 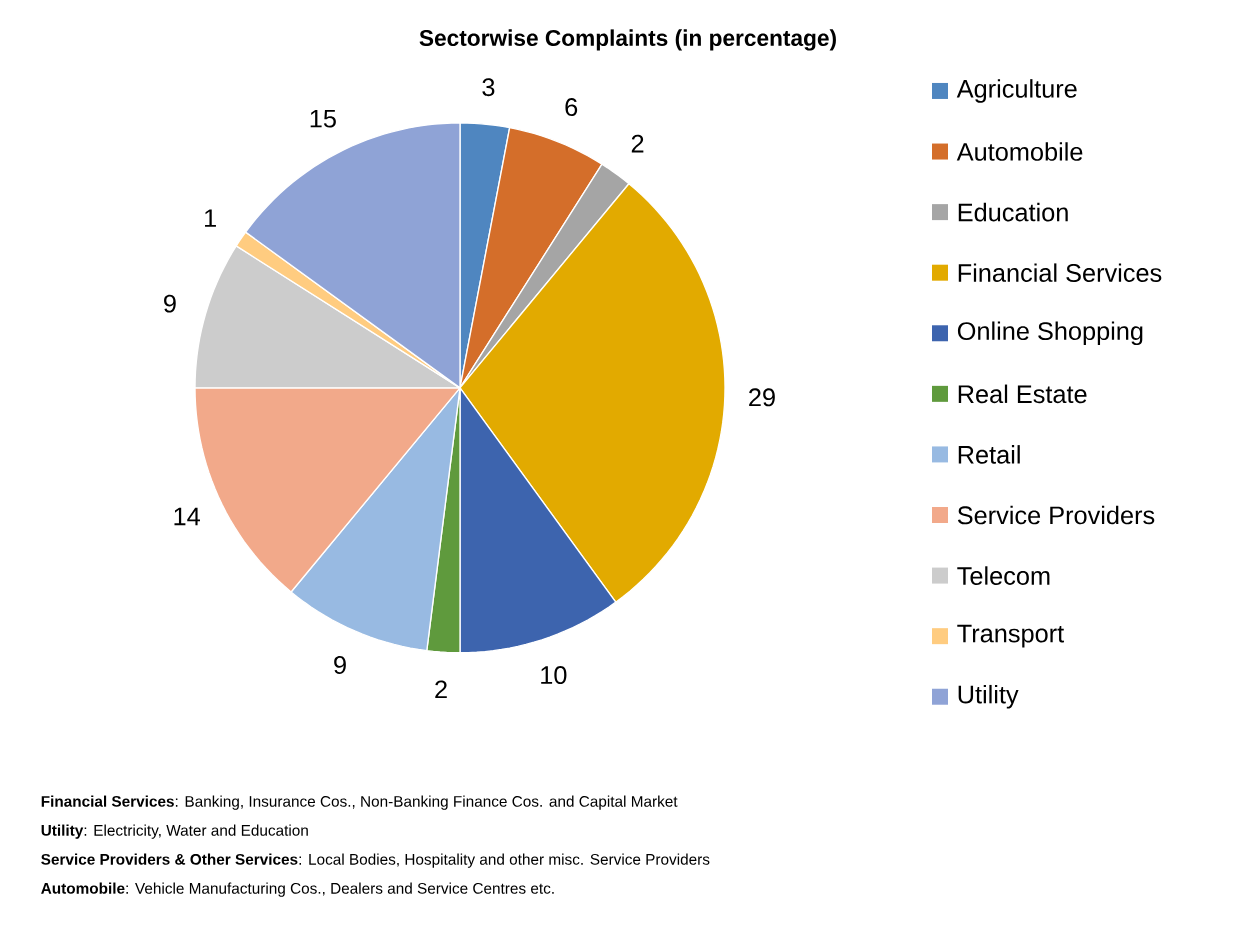 I want to click on text: Automobile: Vehicle Manufacturing Cos., Dealers and Service Centres etc., so click(x=297, y=889).